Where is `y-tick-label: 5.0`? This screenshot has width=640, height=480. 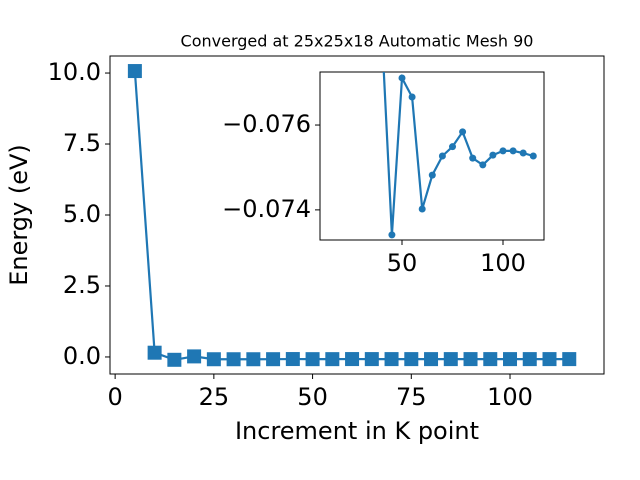
y-tick-label: 5.0 is located at coordinates (82, 214).